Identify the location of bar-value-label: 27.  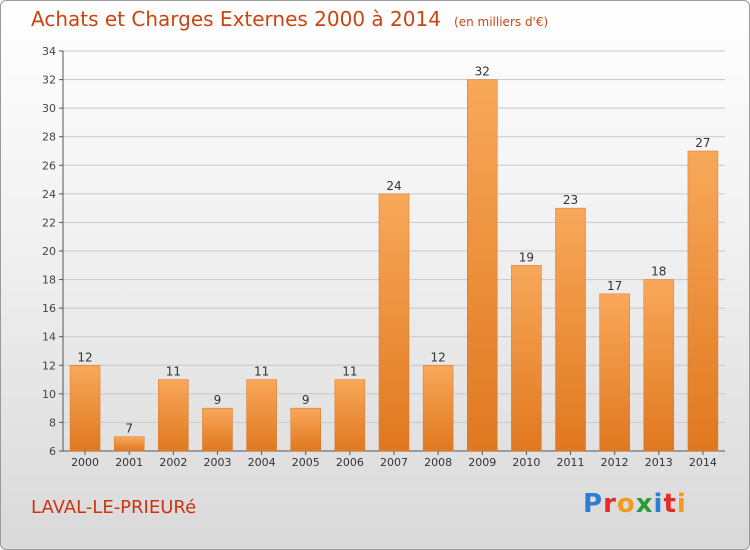
(702, 143).